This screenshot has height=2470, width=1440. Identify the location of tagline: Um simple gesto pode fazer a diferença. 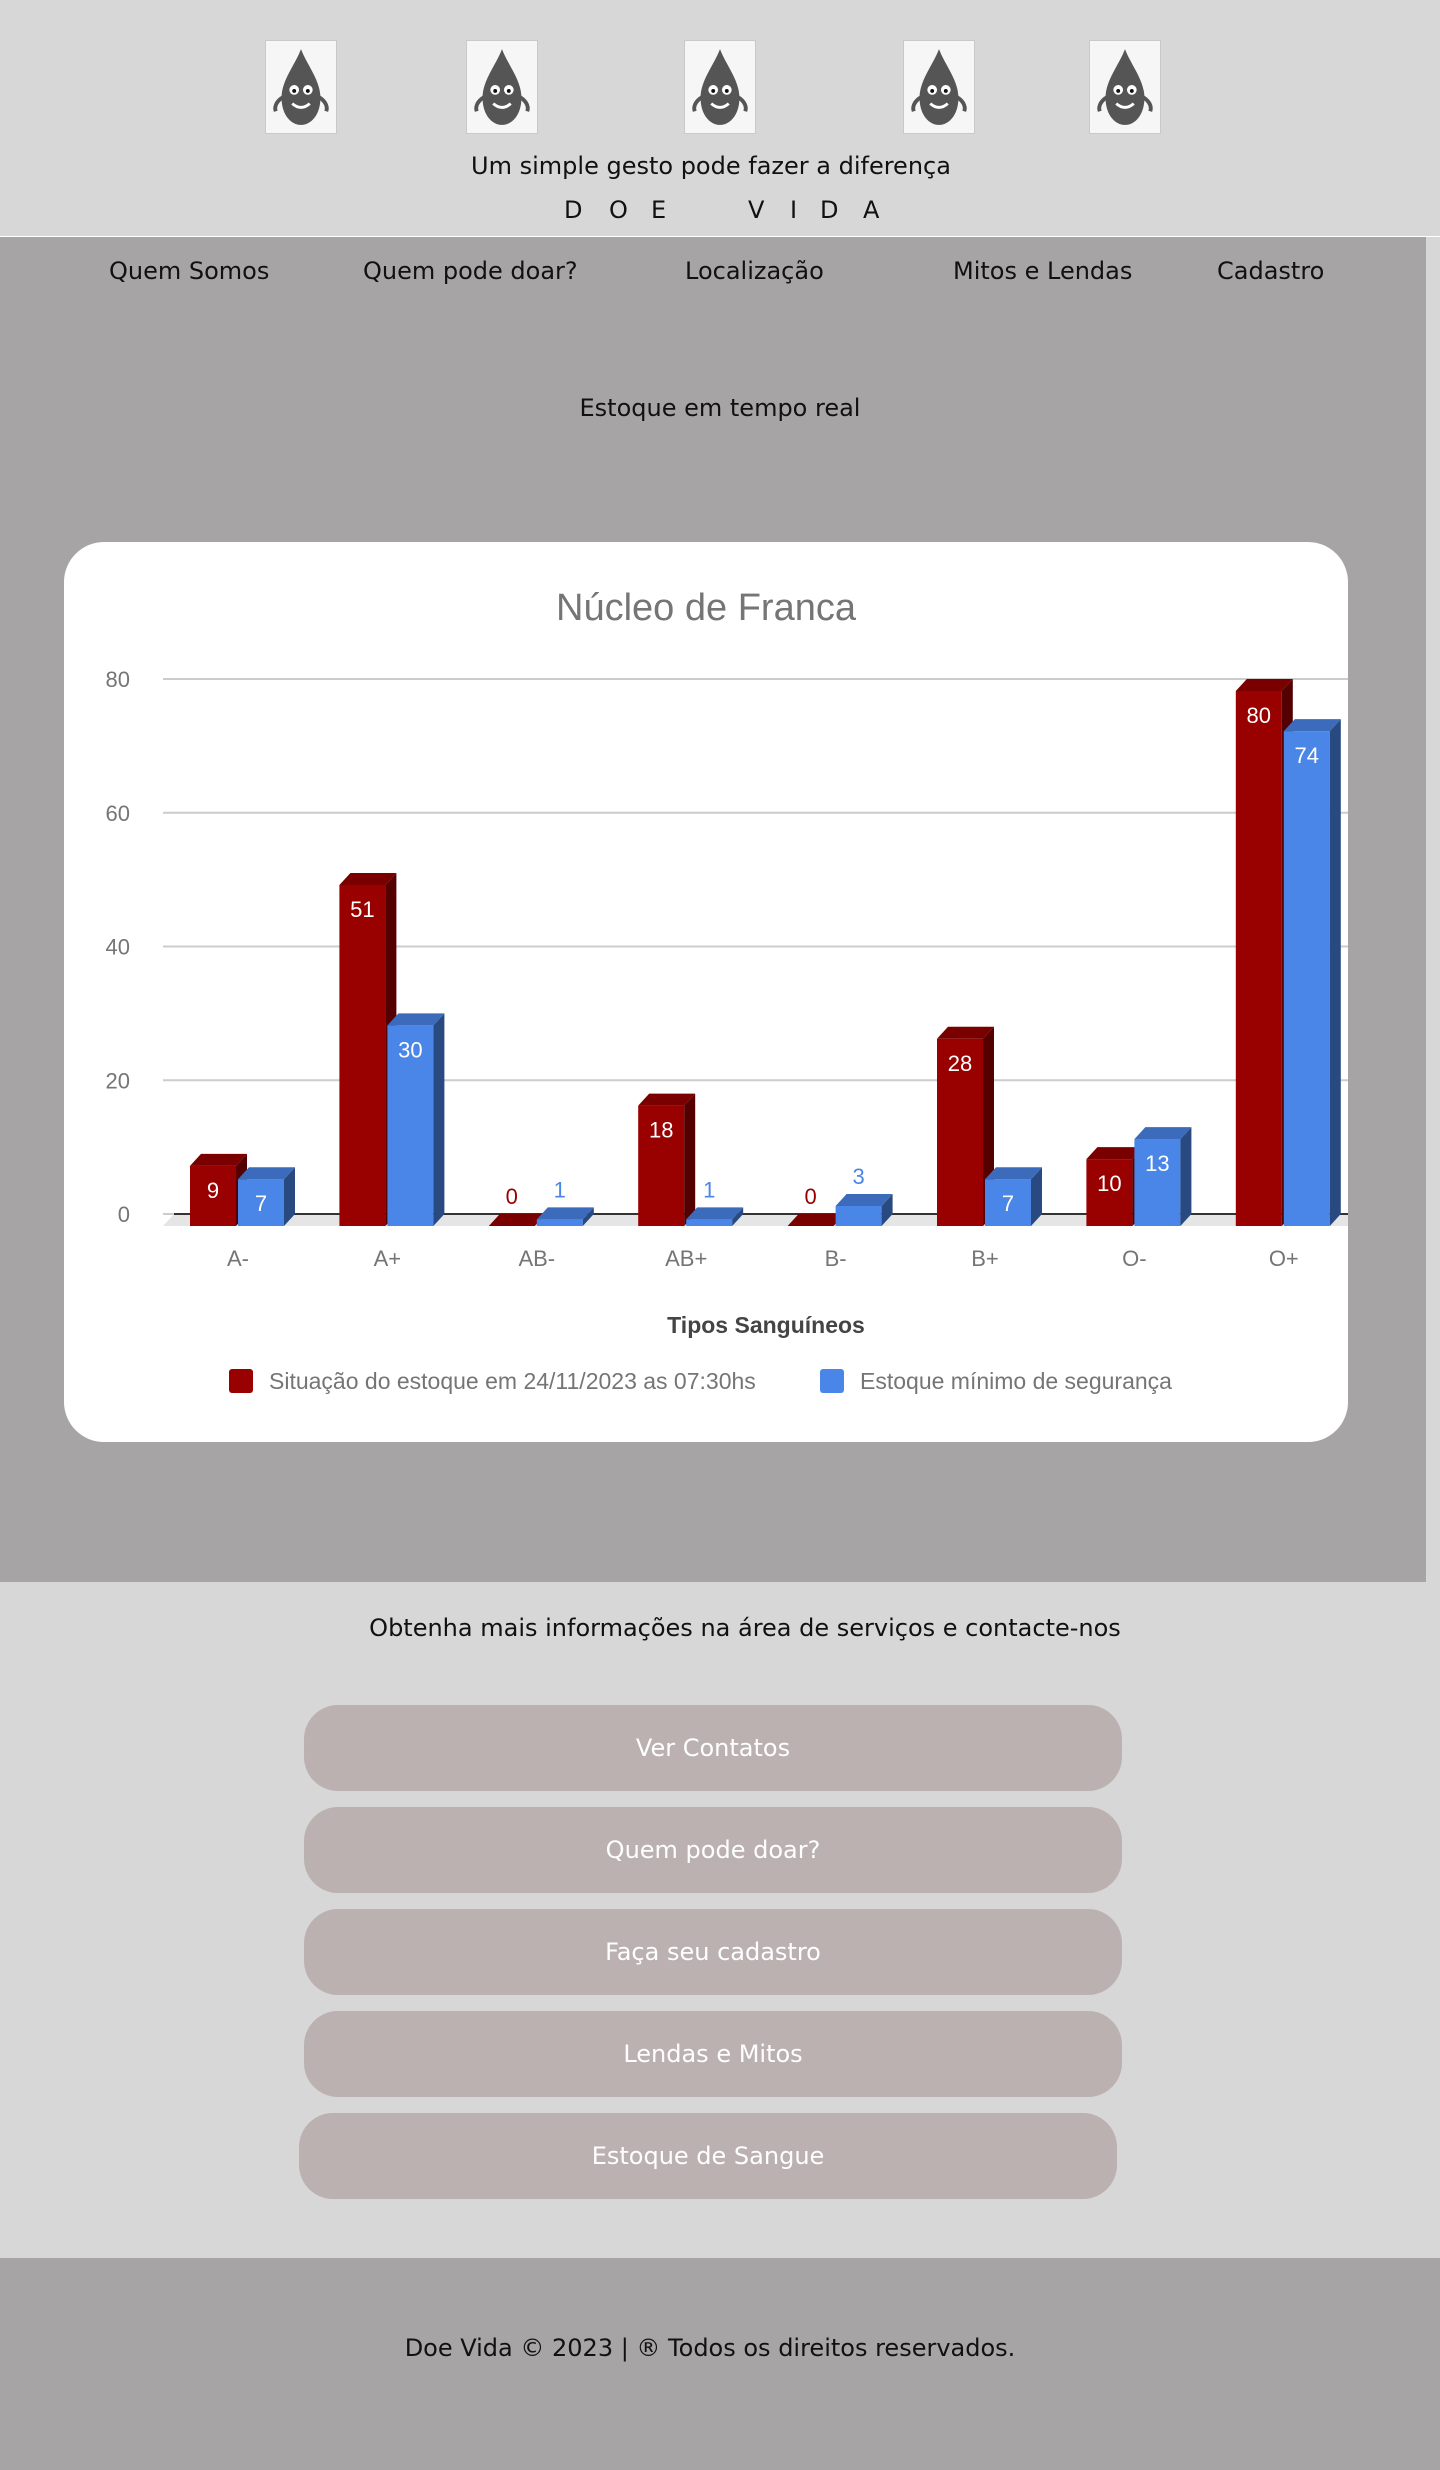
(711, 166).